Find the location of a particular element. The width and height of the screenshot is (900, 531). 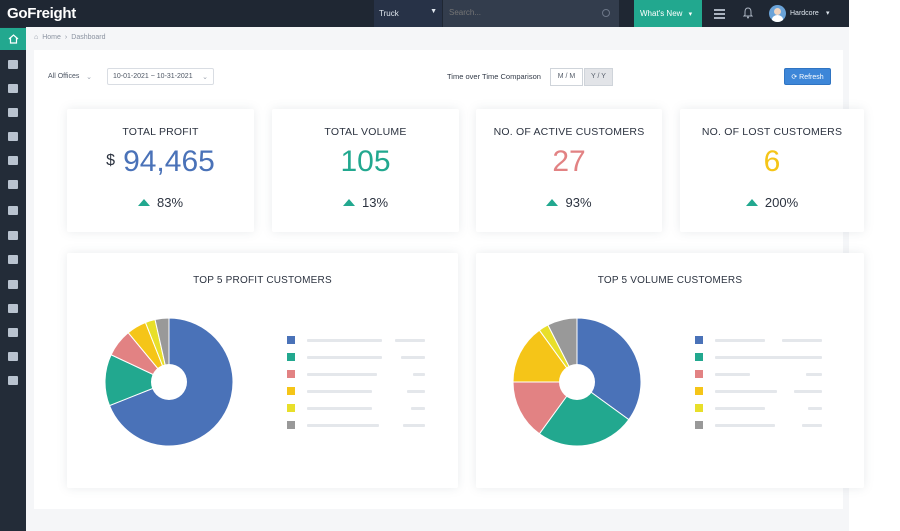

sidebar-item-reports is located at coordinates (13, 308).